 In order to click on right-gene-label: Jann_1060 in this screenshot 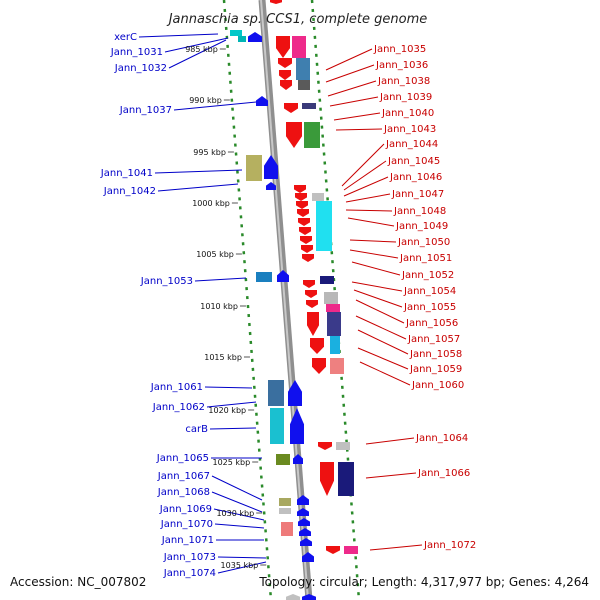, I will do `click(437, 385)`.